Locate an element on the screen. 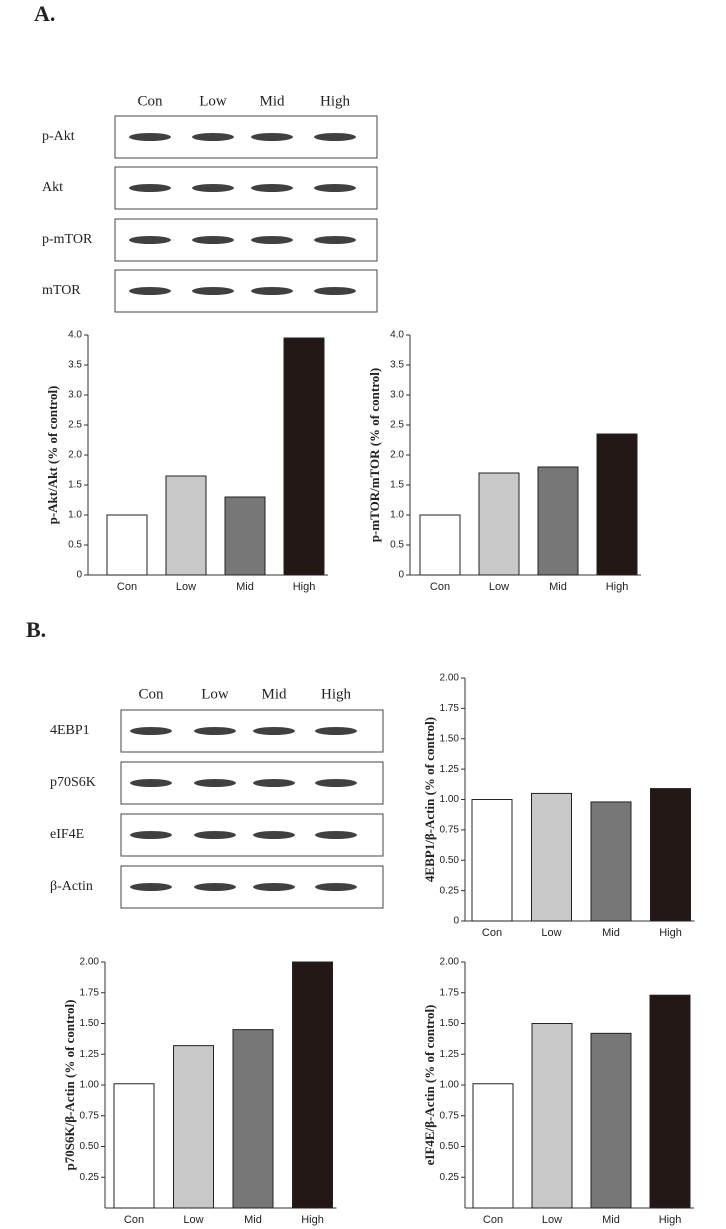 Image resolution: width=726 pixels, height=1229 pixels. blot-label: β-Actin is located at coordinates (71, 886).